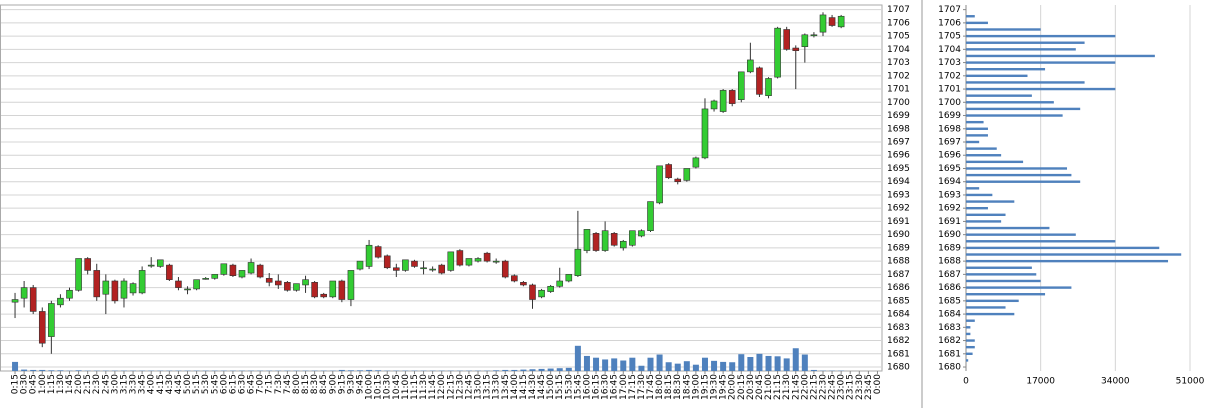 The width and height of the screenshot is (1211, 408). I want to click on y-tick-label: 1687, so click(898, 275).